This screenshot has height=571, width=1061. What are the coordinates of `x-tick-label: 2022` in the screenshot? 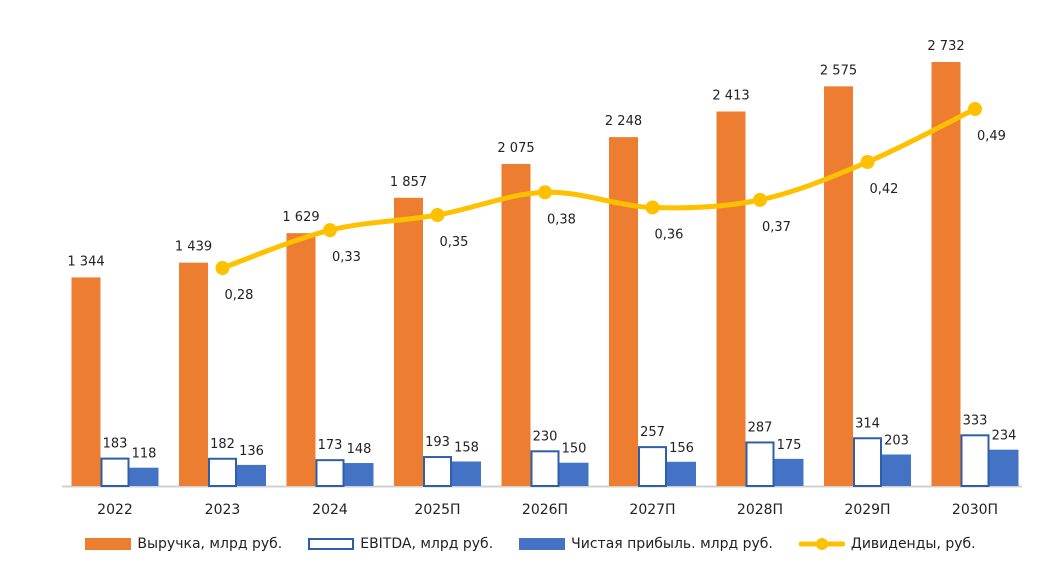 It's located at (115, 510).